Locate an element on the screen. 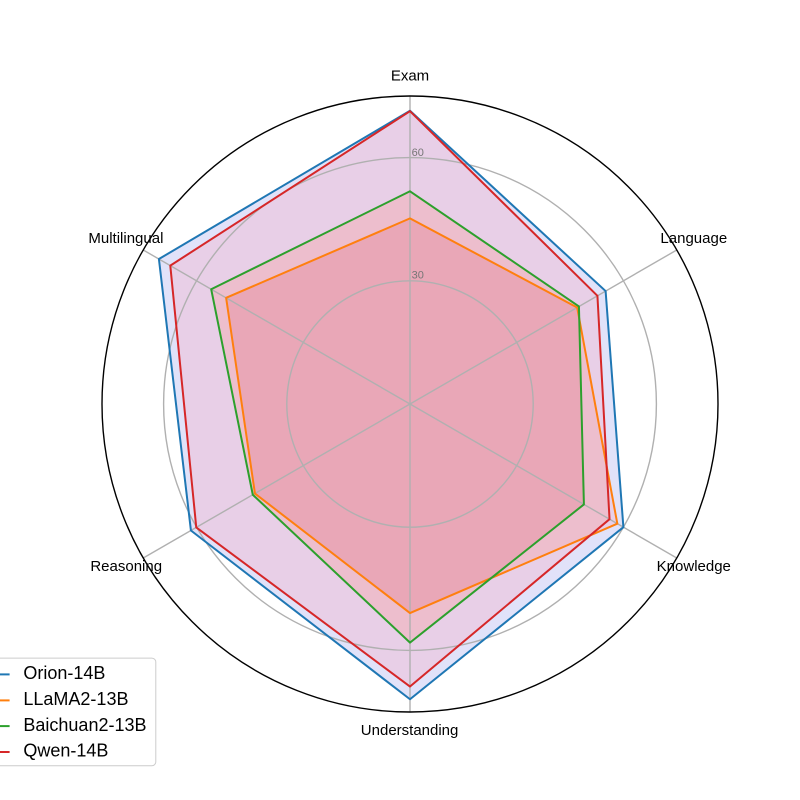  svg-text: Orion-14B is located at coordinates (64, 673).